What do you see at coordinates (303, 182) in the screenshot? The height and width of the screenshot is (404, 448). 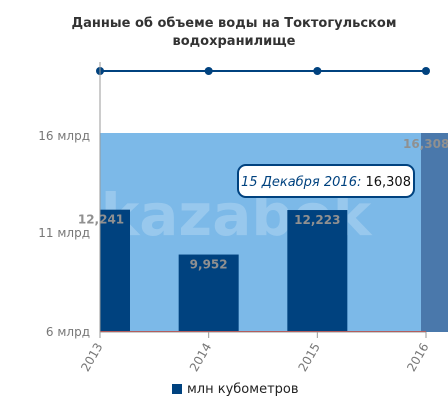 I see `tooltip-date: 15 Декабря 2016:` at bounding box center [303, 182].